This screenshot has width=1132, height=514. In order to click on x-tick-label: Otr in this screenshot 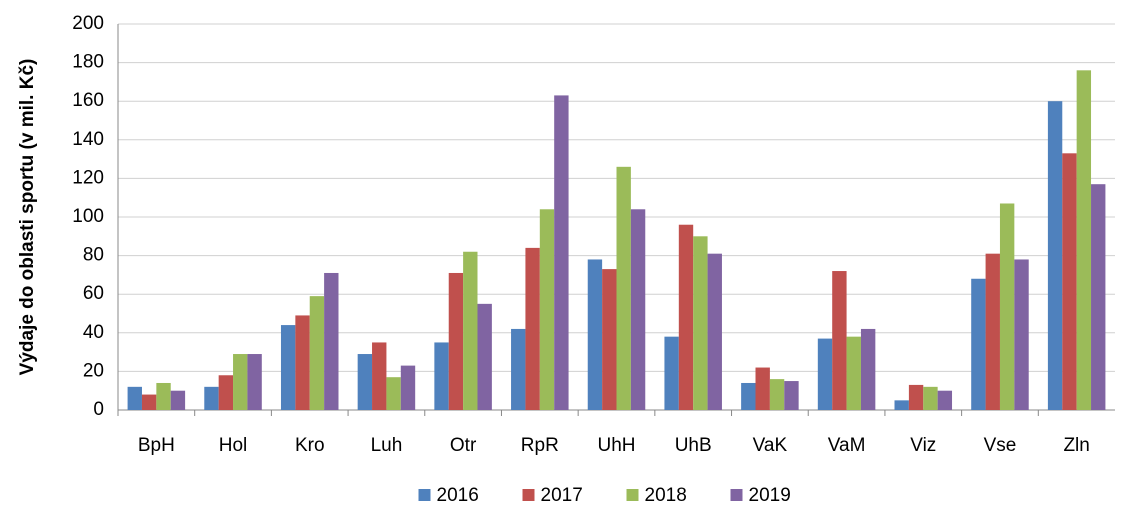, I will do `click(463, 445)`.